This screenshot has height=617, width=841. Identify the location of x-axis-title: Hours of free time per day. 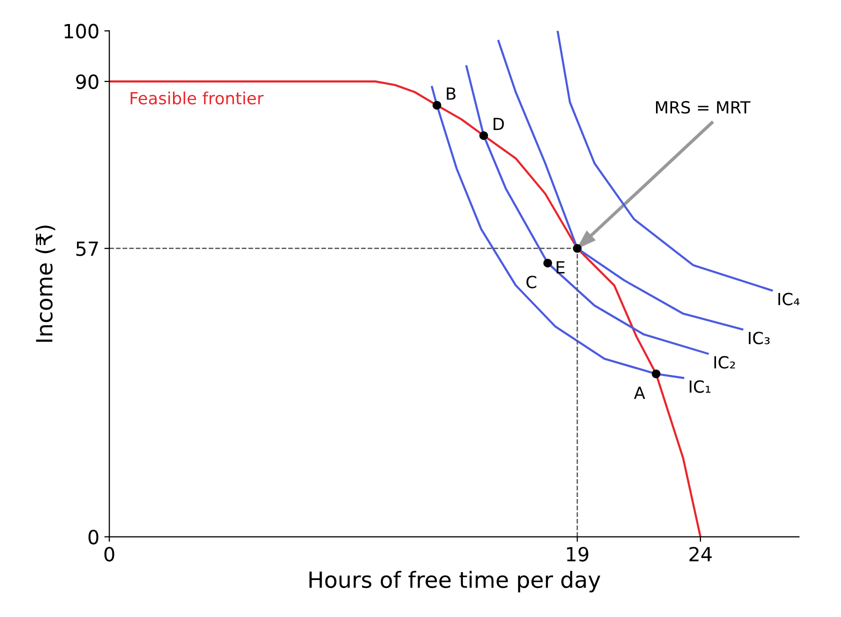
(455, 581).